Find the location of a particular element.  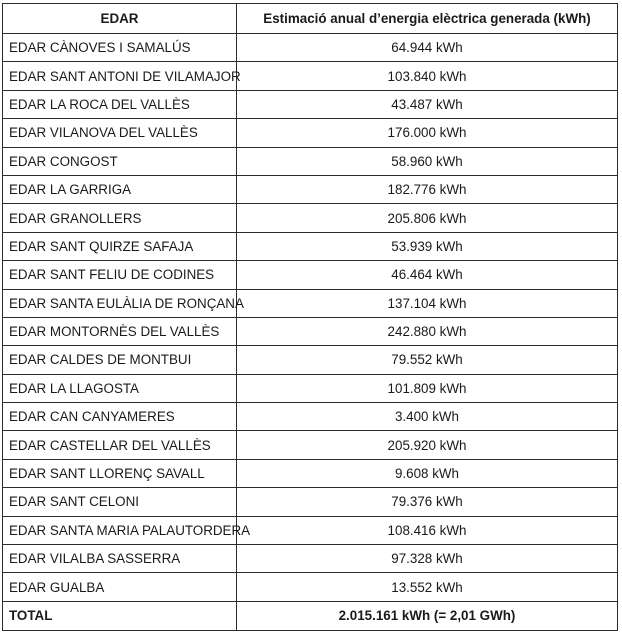

table-row: EDAR SANT ANTONI DE VILAMAJOR 103.840 kWh is located at coordinates (310, 76).